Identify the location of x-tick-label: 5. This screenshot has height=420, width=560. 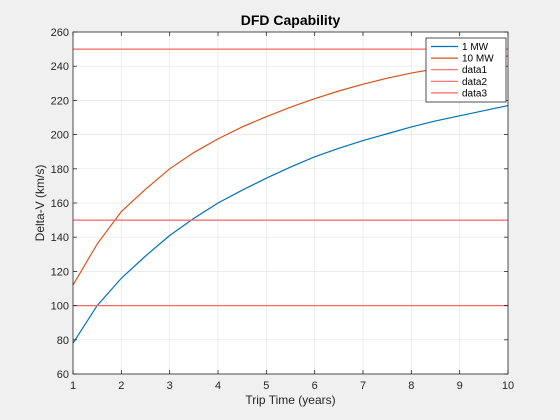
(266, 386).